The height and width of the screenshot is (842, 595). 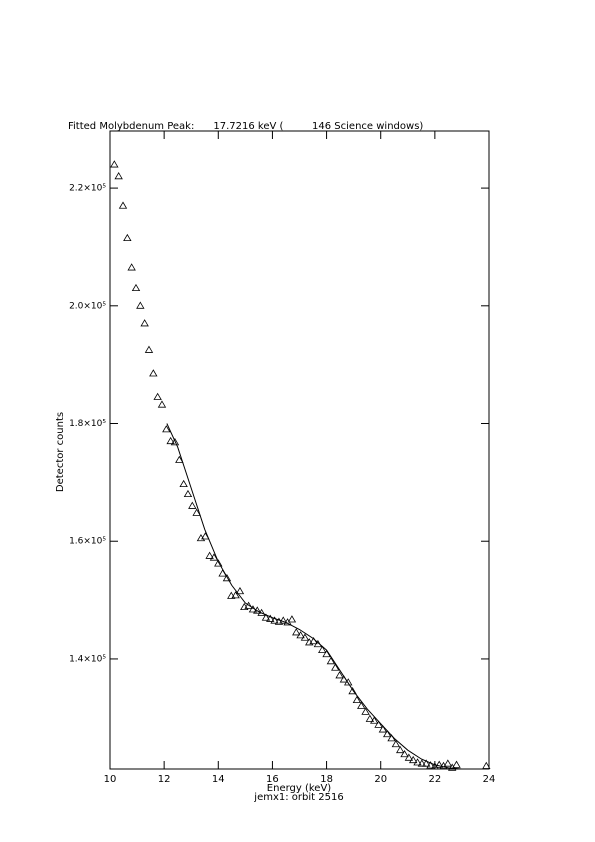 I want to click on x-tick-label: 14, so click(x=218, y=779).